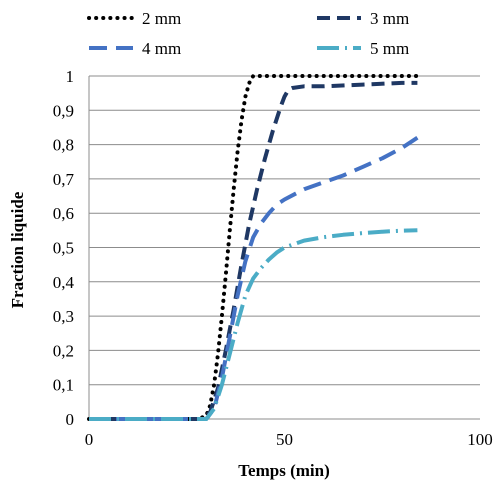 This screenshot has width=498, height=483. Describe the element at coordinates (248, 33) in the screenshot. I see `legend: 2 mm 3 mm 4 mm 5 mm` at that location.